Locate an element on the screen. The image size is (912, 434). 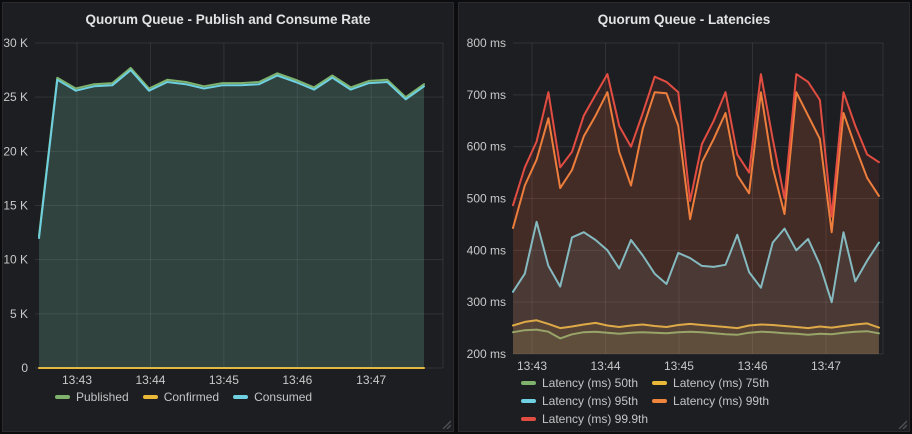
legend-item-confirmed: Confirmed is located at coordinates (181, 397).